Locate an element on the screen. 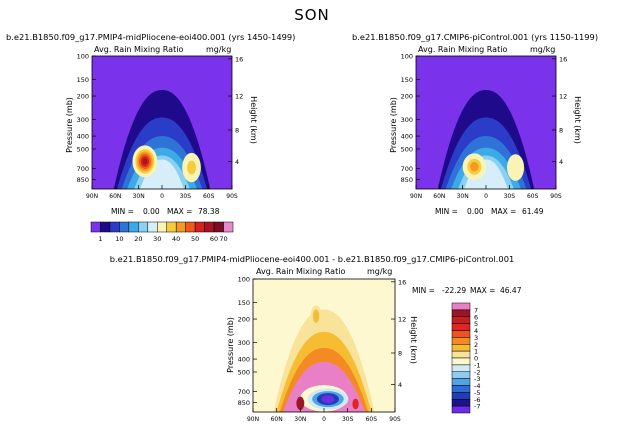 Image resolution: width=624 pixels, height=439 pixels. panel1-ylabel-right: Height (km) is located at coordinates (253, 120).